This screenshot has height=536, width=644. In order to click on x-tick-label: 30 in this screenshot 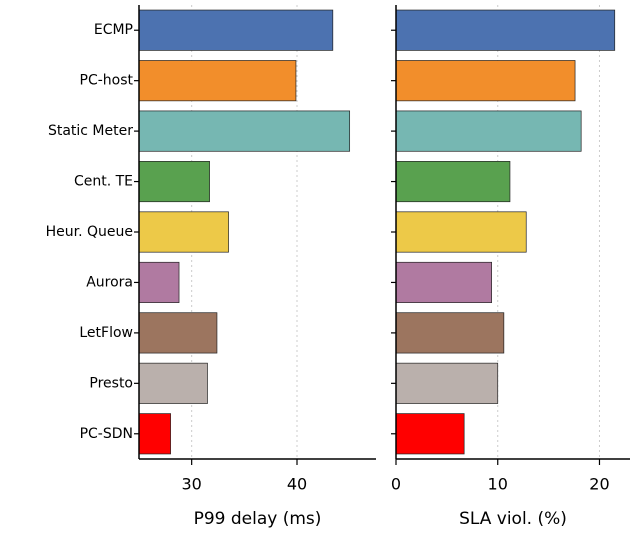, I will do `click(191, 484)`.